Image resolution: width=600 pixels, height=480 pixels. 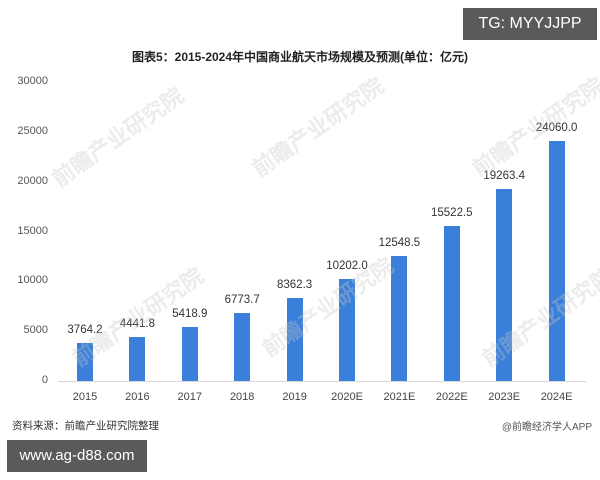 What do you see at coordinates (322, 381) in the screenshot?
I see `x-axis-line` at bounding box center [322, 381].